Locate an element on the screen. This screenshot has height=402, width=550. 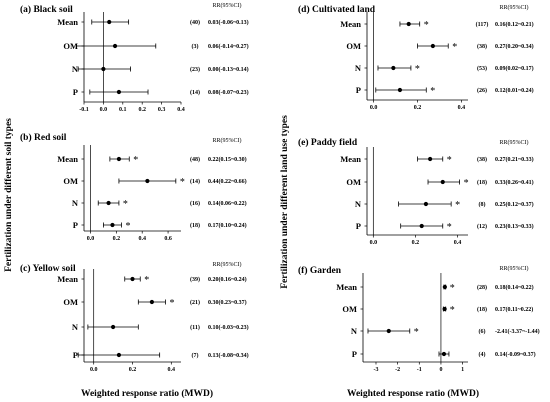
ci-value: 0.14(-0.09~0.37) is located at coordinates (515, 354).